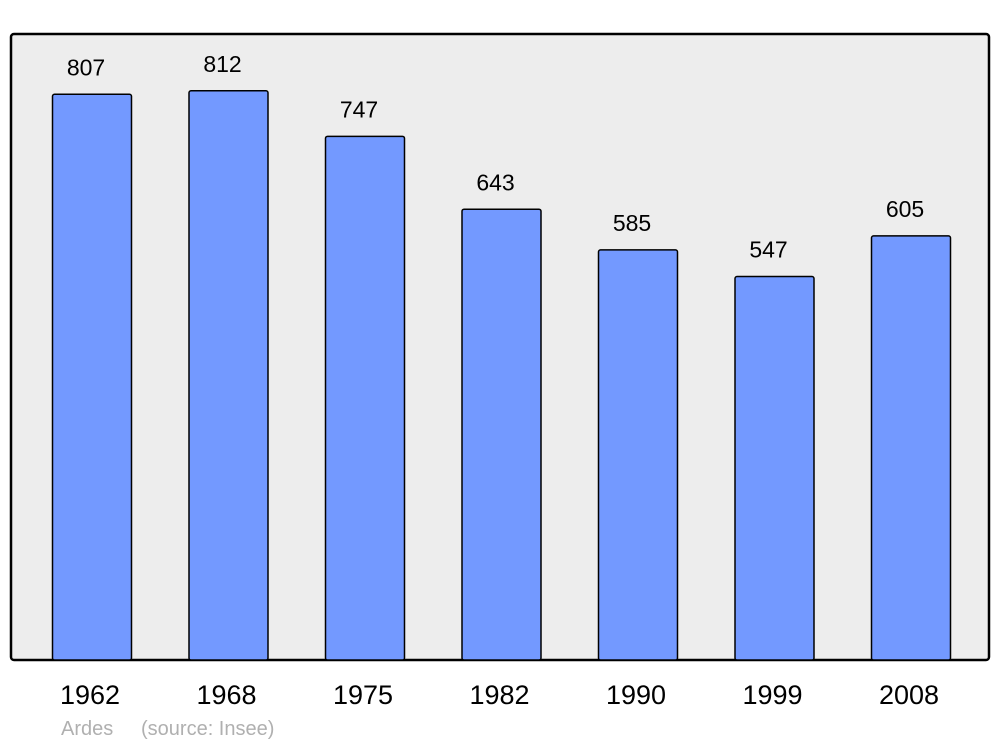  I want to click on x-tick-label-1968: 1968, so click(226, 695).